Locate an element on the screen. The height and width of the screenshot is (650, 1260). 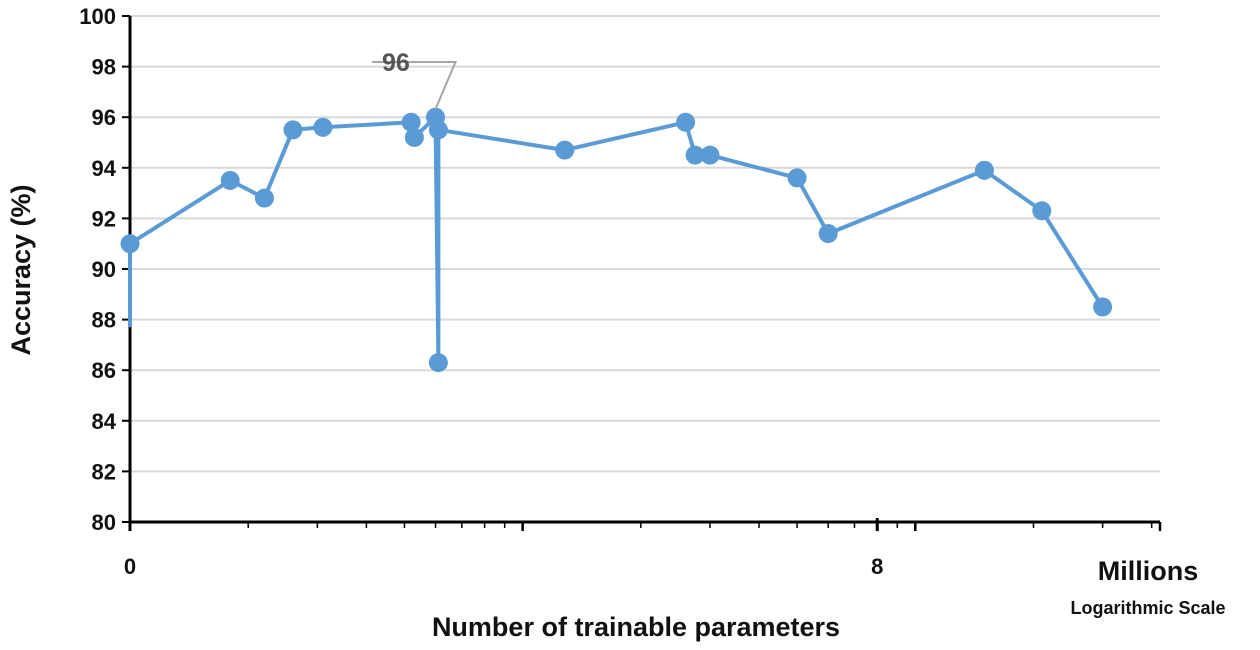
y-tick-label-100: 100 is located at coordinates (97, 16).